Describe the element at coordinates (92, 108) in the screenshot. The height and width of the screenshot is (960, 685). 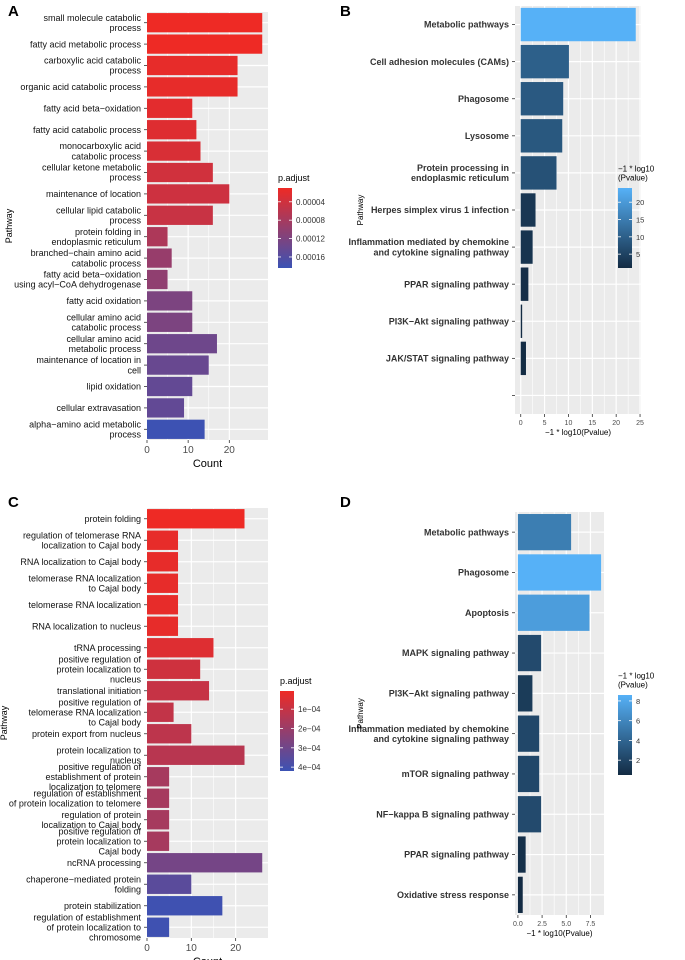
I see `category-label: fatty acid beta−oxidation` at that location.